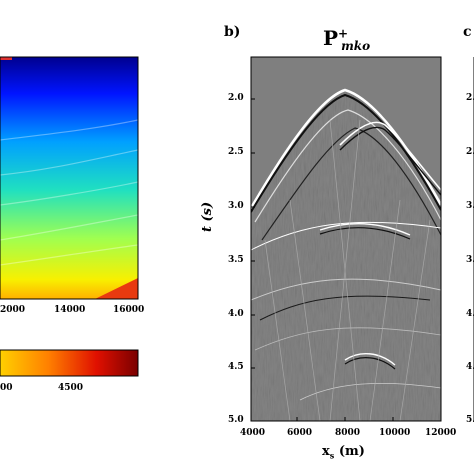  What do you see at coordinates (236, 98) in the screenshot?
I see `ytick-2-0: 2.0` at bounding box center [236, 98].